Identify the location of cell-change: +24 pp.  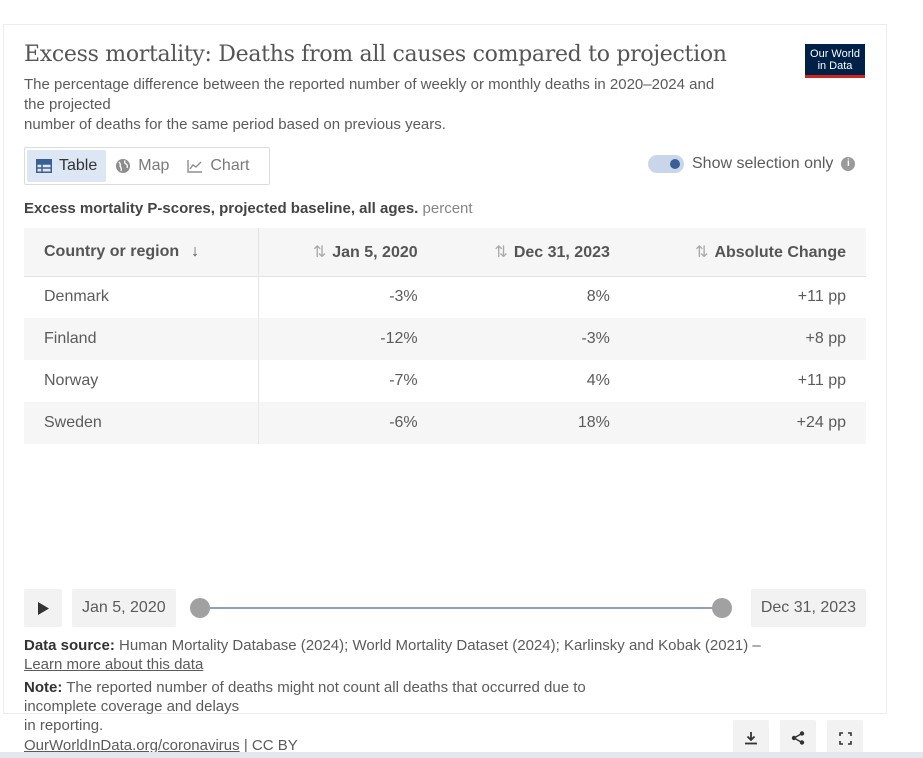
(747, 423).